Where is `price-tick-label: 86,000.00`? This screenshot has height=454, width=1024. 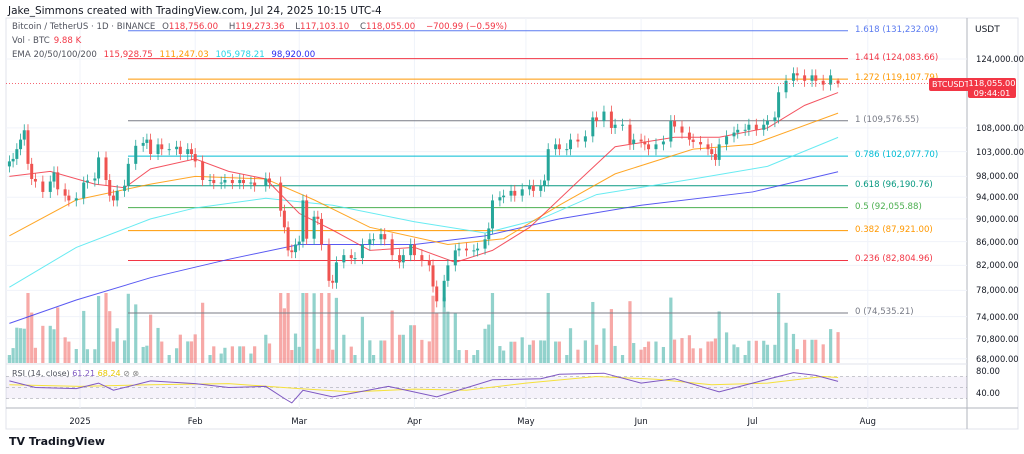 price-tick-label: 86,000.00 is located at coordinates (997, 241).